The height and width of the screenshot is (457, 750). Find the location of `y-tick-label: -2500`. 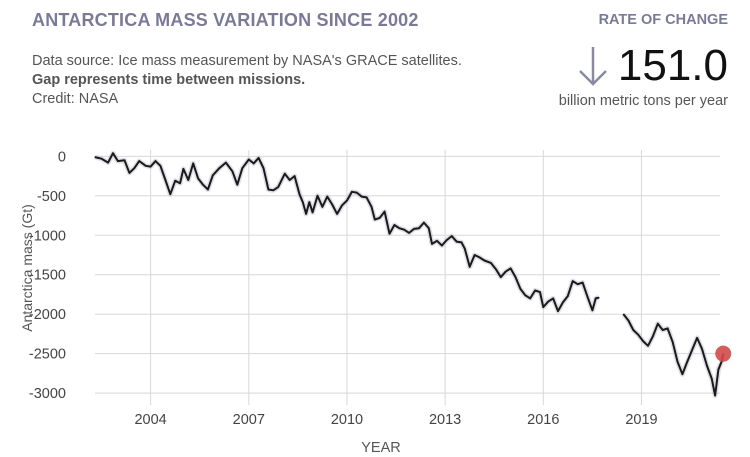

y-tick-label: -2500 is located at coordinates (47, 355).